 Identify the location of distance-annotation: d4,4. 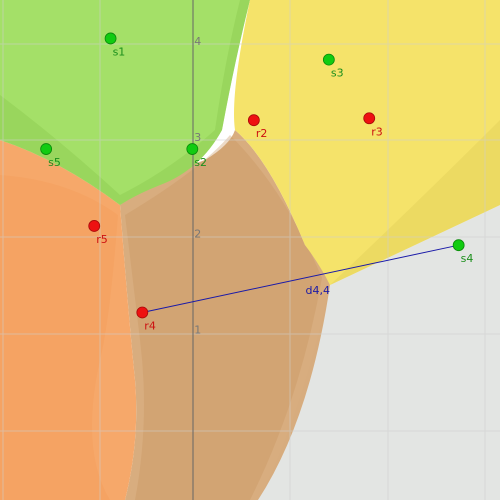
(300, 278).